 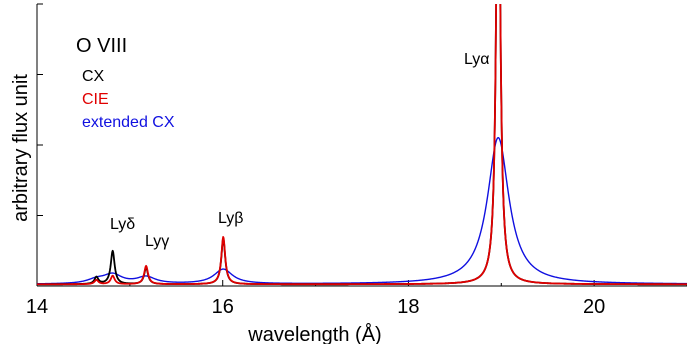 I want to click on legend-item-cie: CIE, so click(x=95, y=99).